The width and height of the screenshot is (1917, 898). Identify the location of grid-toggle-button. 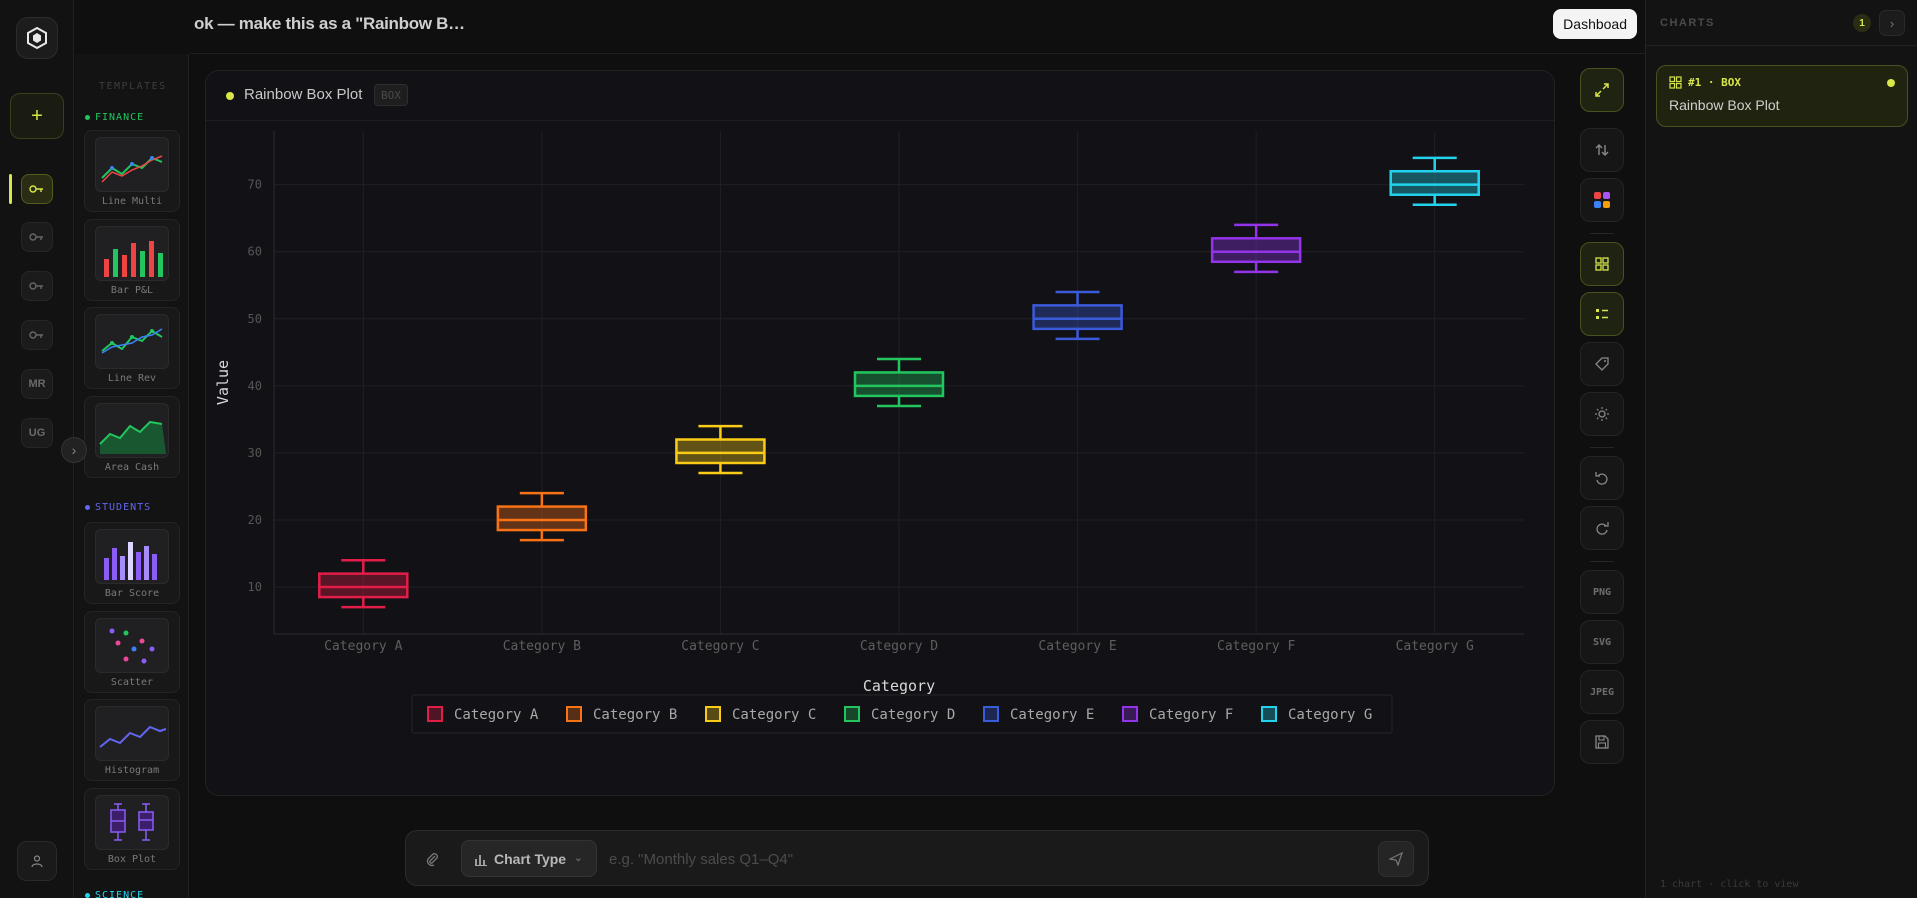
(1602, 264).